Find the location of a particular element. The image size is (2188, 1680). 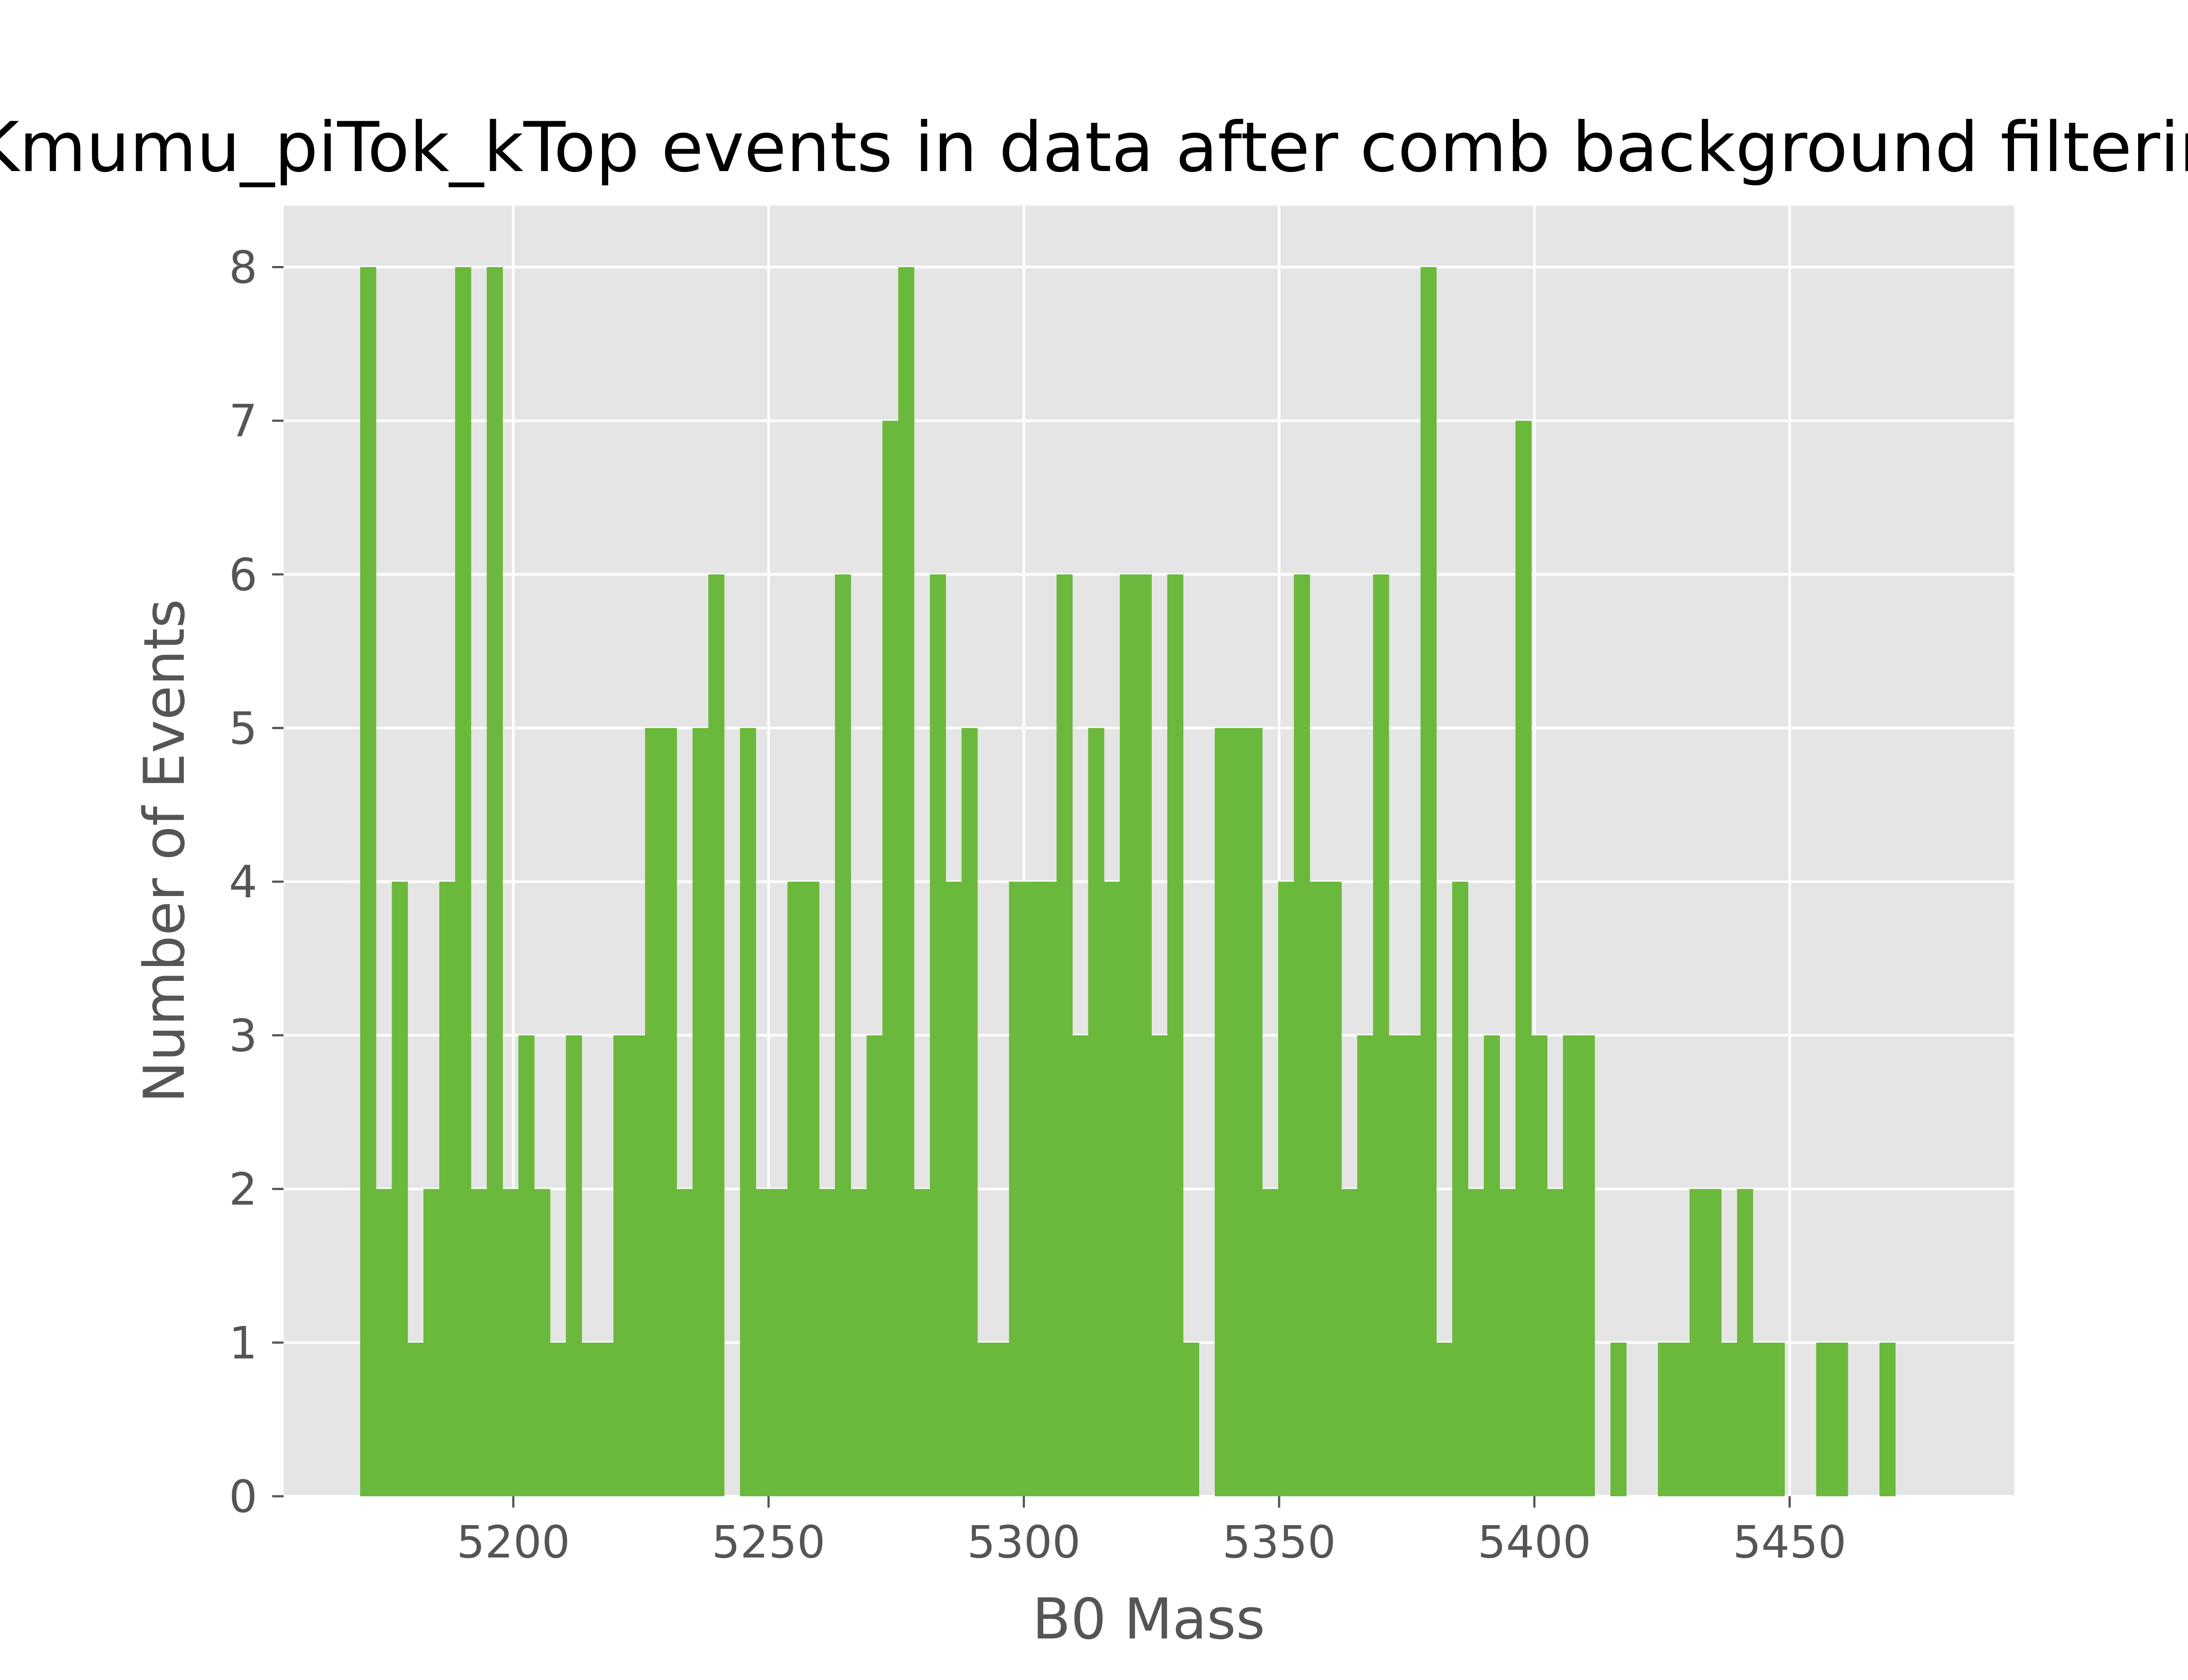

y-tick-label: 0 is located at coordinates (243, 1497).